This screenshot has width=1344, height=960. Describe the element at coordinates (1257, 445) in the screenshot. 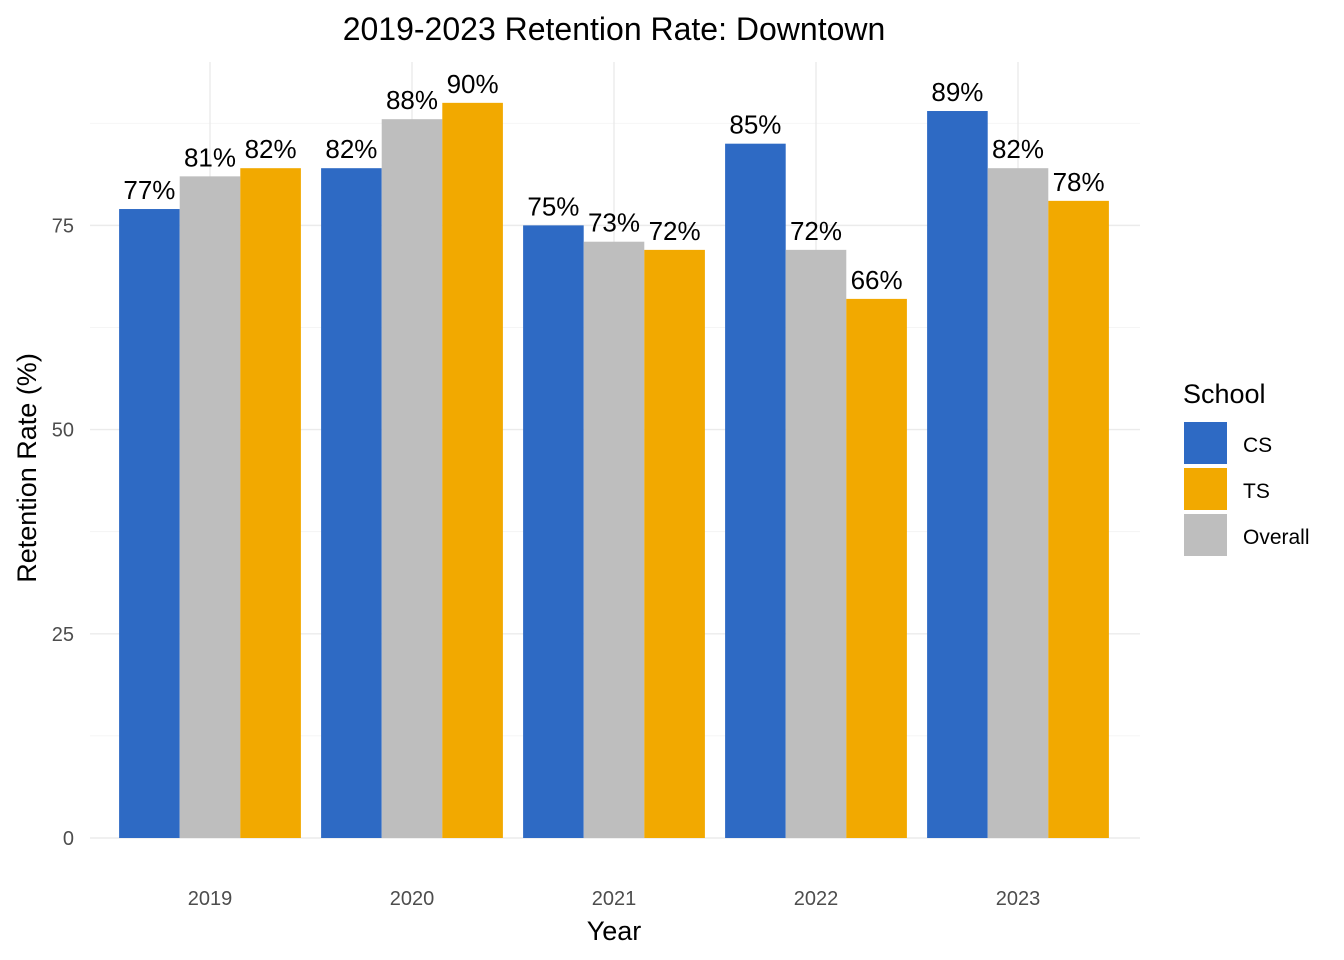

I see `legend-label: CS` at that location.